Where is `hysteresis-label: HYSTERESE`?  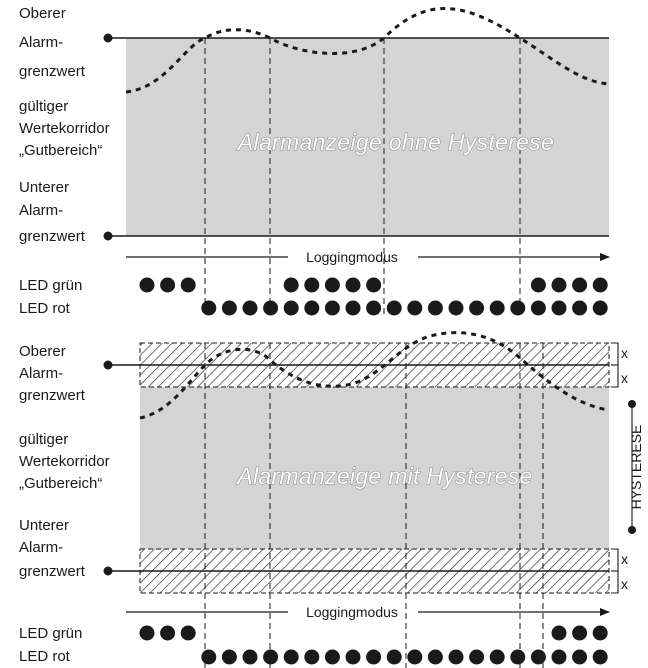
hysteresis-label: HYSTERESE is located at coordinates (636, 467).